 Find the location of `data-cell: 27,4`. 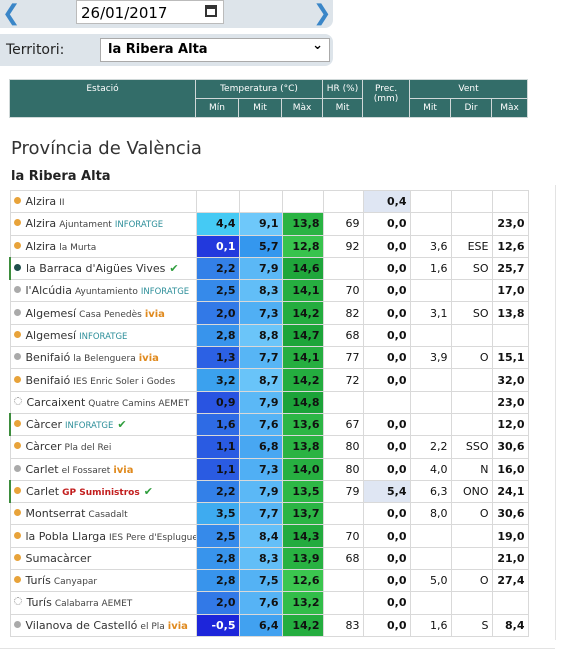

data-cell: 27,4 is located at coordinates (510, 581).